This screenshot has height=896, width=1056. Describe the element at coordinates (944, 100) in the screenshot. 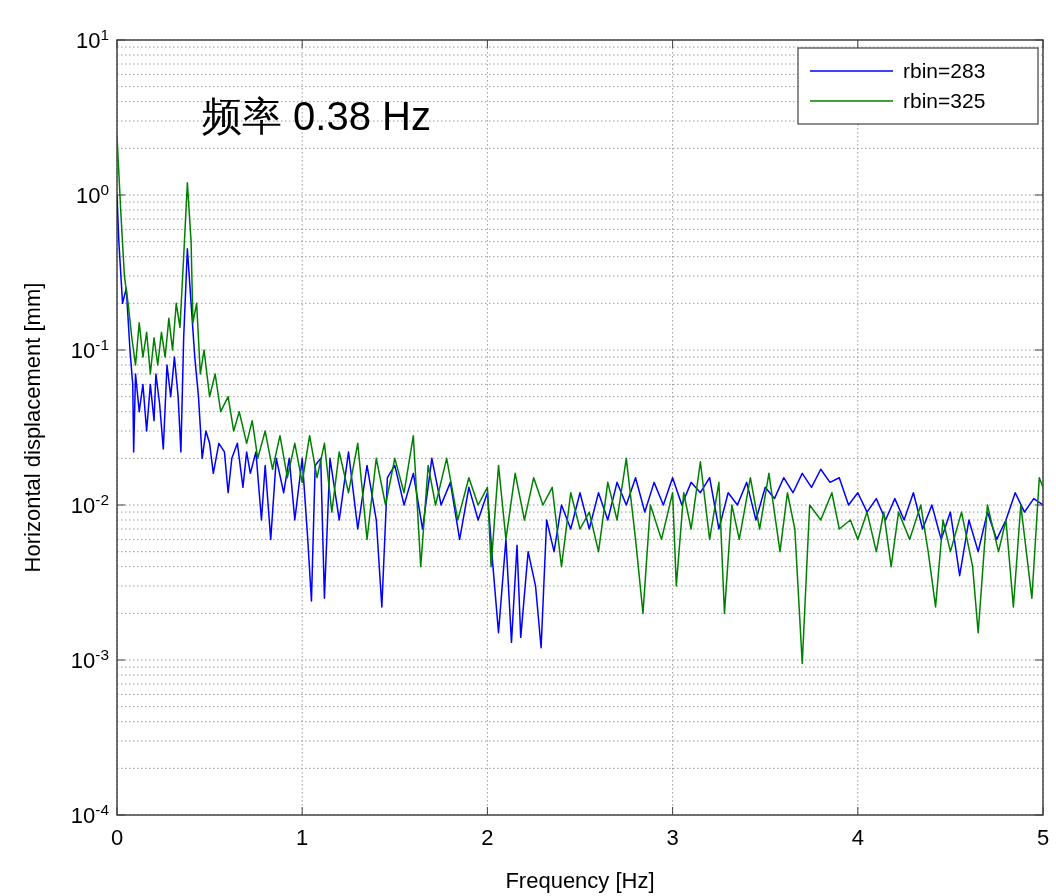

I see `legend-label: rbin=325` at that location.